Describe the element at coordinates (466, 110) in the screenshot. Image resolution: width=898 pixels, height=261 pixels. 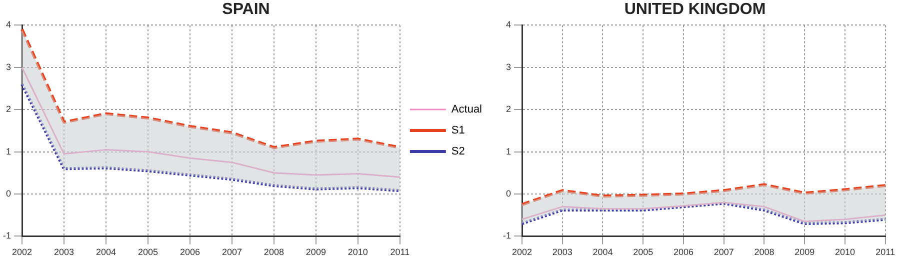
I see `legend-label: Actual` at that location.